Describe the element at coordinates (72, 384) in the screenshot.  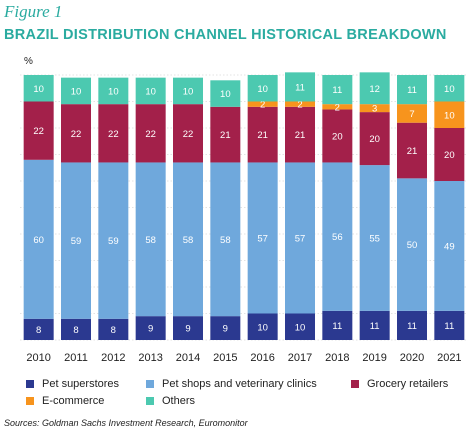
I see `legend-item-pet-superstores: Pet superstores` at that location.